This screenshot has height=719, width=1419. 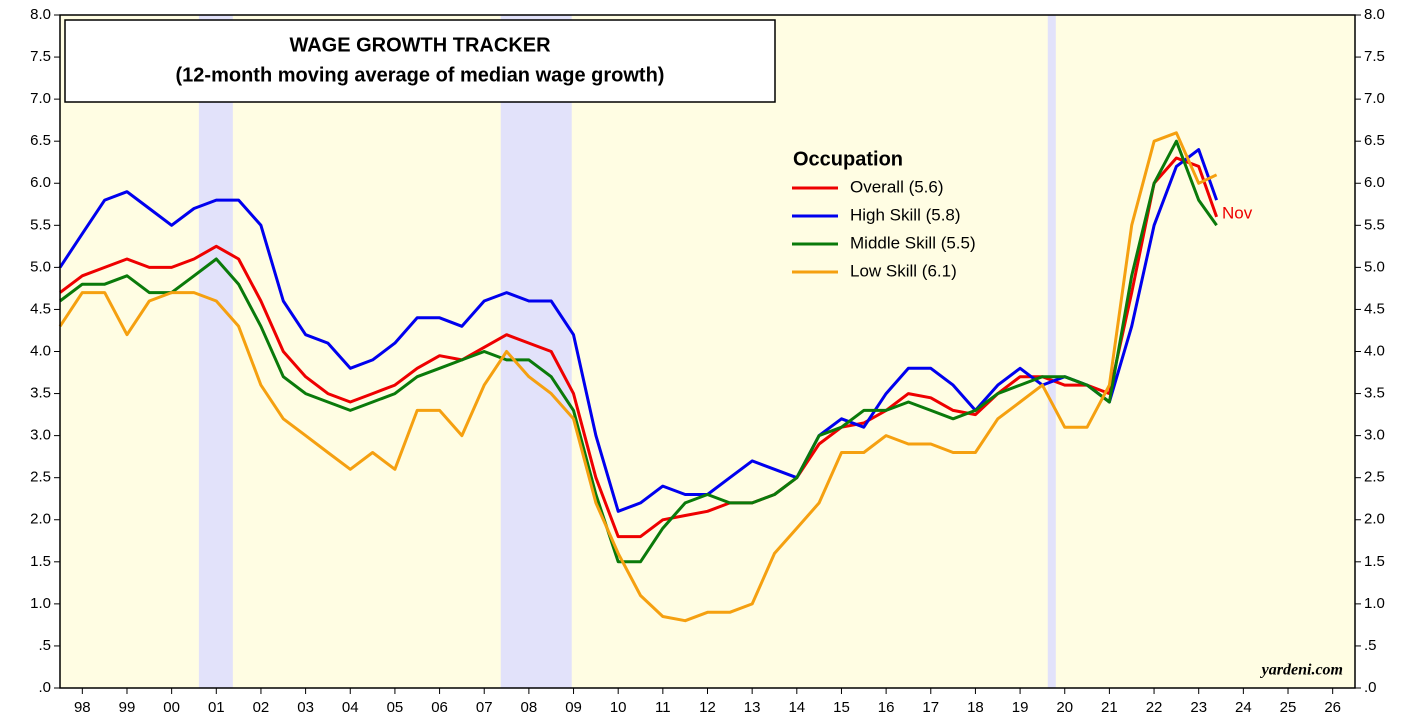 I want to click on x-tick-label: 08, so click(x=529, y=707).